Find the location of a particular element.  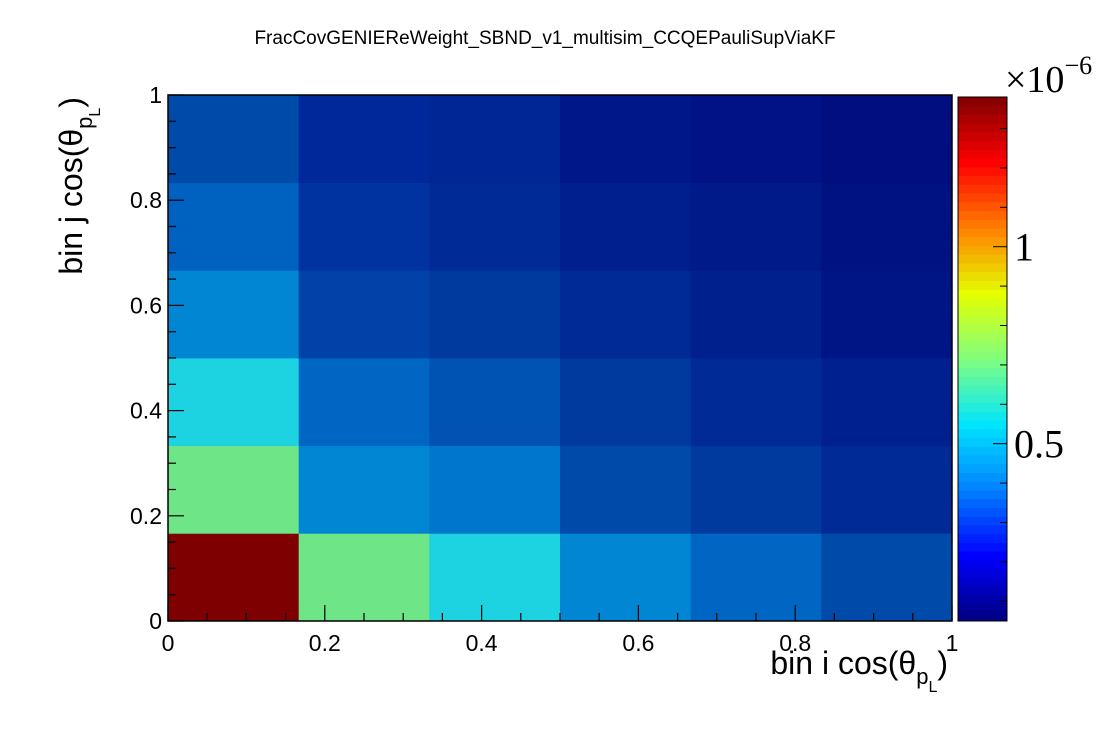

colorbar-frame is located at coordinates (982, 359).